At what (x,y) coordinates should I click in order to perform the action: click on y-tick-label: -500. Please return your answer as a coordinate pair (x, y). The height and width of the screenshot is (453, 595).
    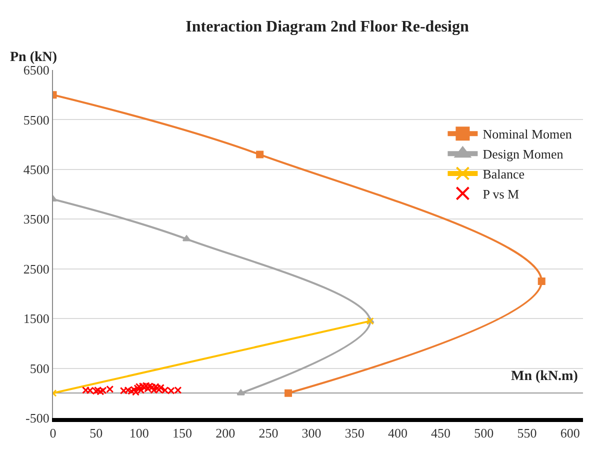
    Looking at the image, I should click on (38, 418).